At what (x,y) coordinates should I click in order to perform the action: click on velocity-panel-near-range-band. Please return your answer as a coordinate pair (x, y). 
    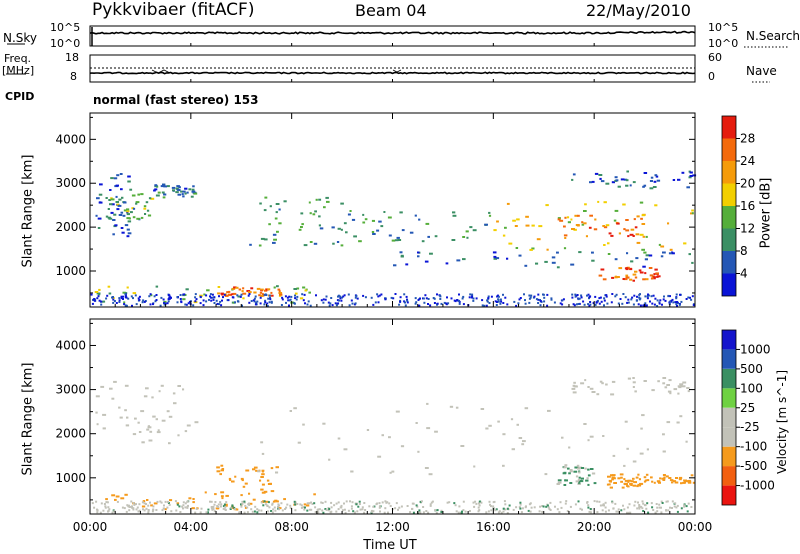
    Looking at the image, I should click on (392, 507).